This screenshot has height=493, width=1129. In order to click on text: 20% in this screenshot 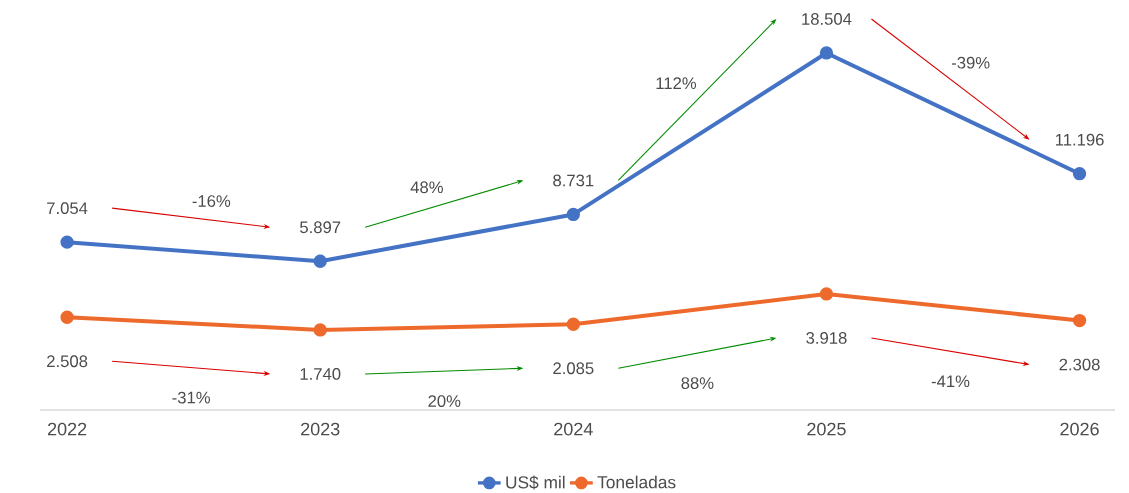, I will do `click(444, 401)`.